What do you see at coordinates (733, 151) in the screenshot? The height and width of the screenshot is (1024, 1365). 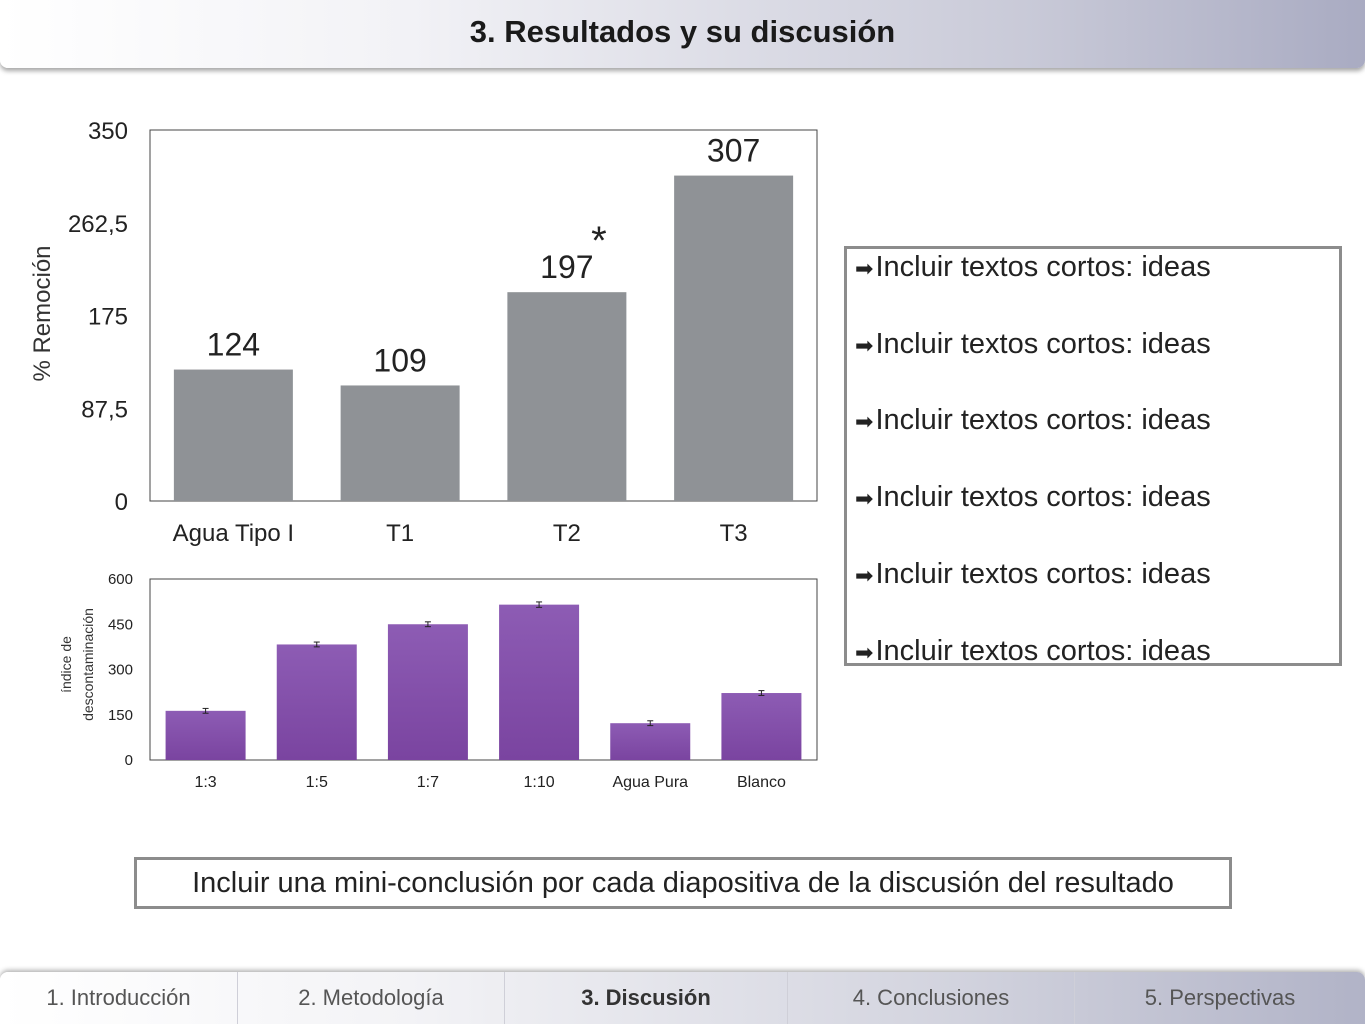 I see `data-label: 307` at bounding box center [733, 151].